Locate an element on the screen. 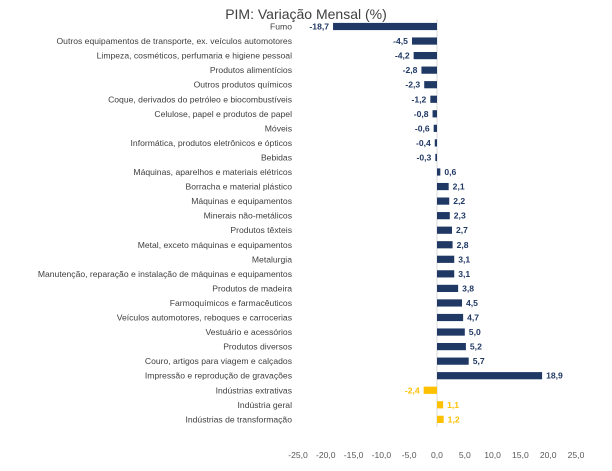 The image size is (612, 471). category-label: Indústrias extrativas is located at coordinates (254, 390).